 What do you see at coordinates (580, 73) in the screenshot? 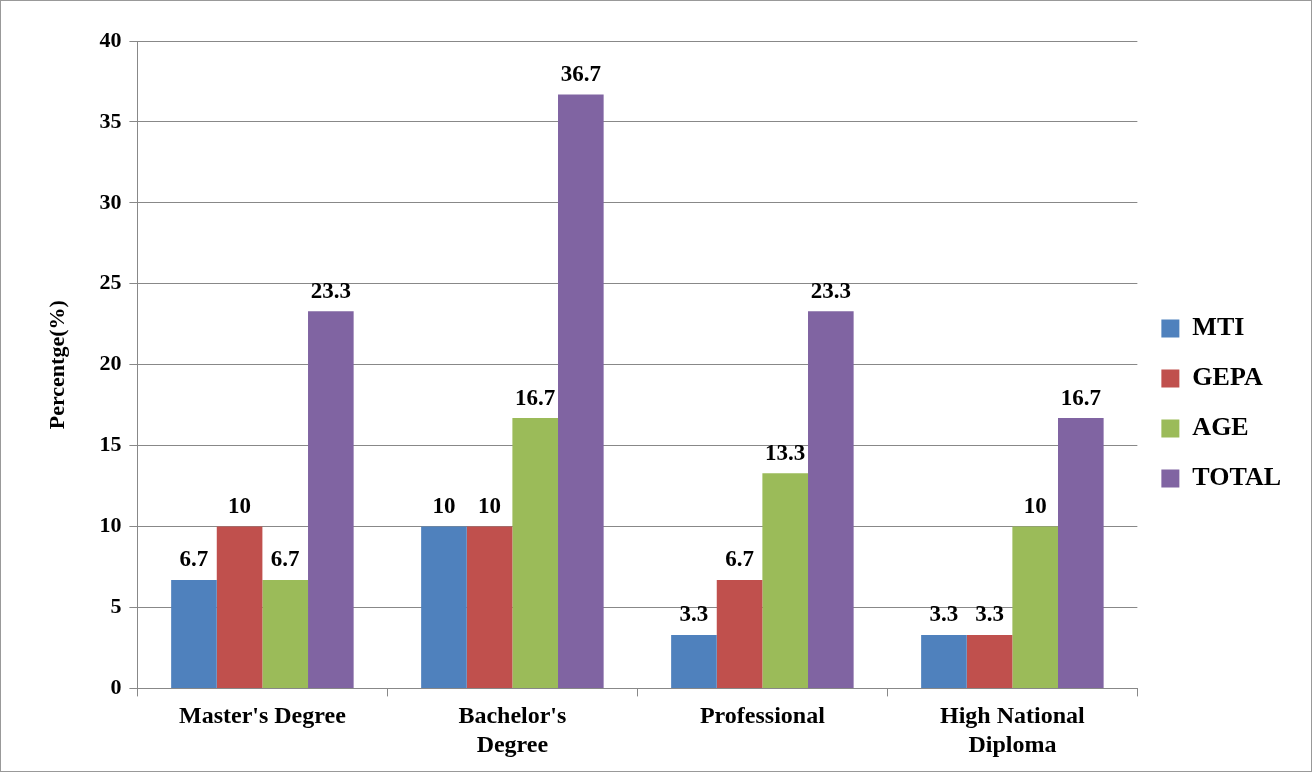
I see `data-label: 36.7` at bounding box center [580, 73].